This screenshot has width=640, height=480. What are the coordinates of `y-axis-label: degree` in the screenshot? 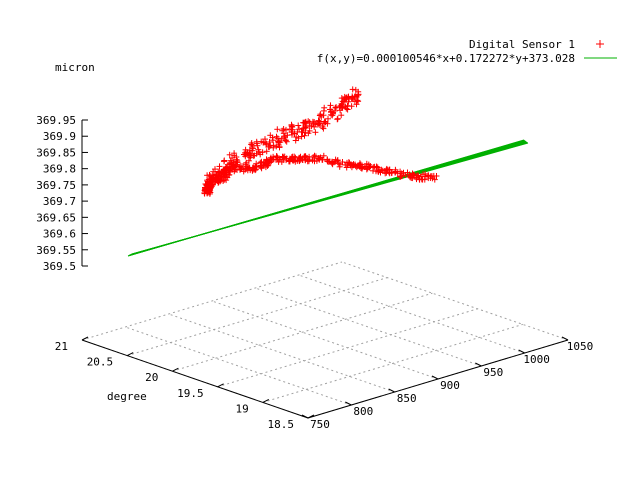 It's located at (127, 396).